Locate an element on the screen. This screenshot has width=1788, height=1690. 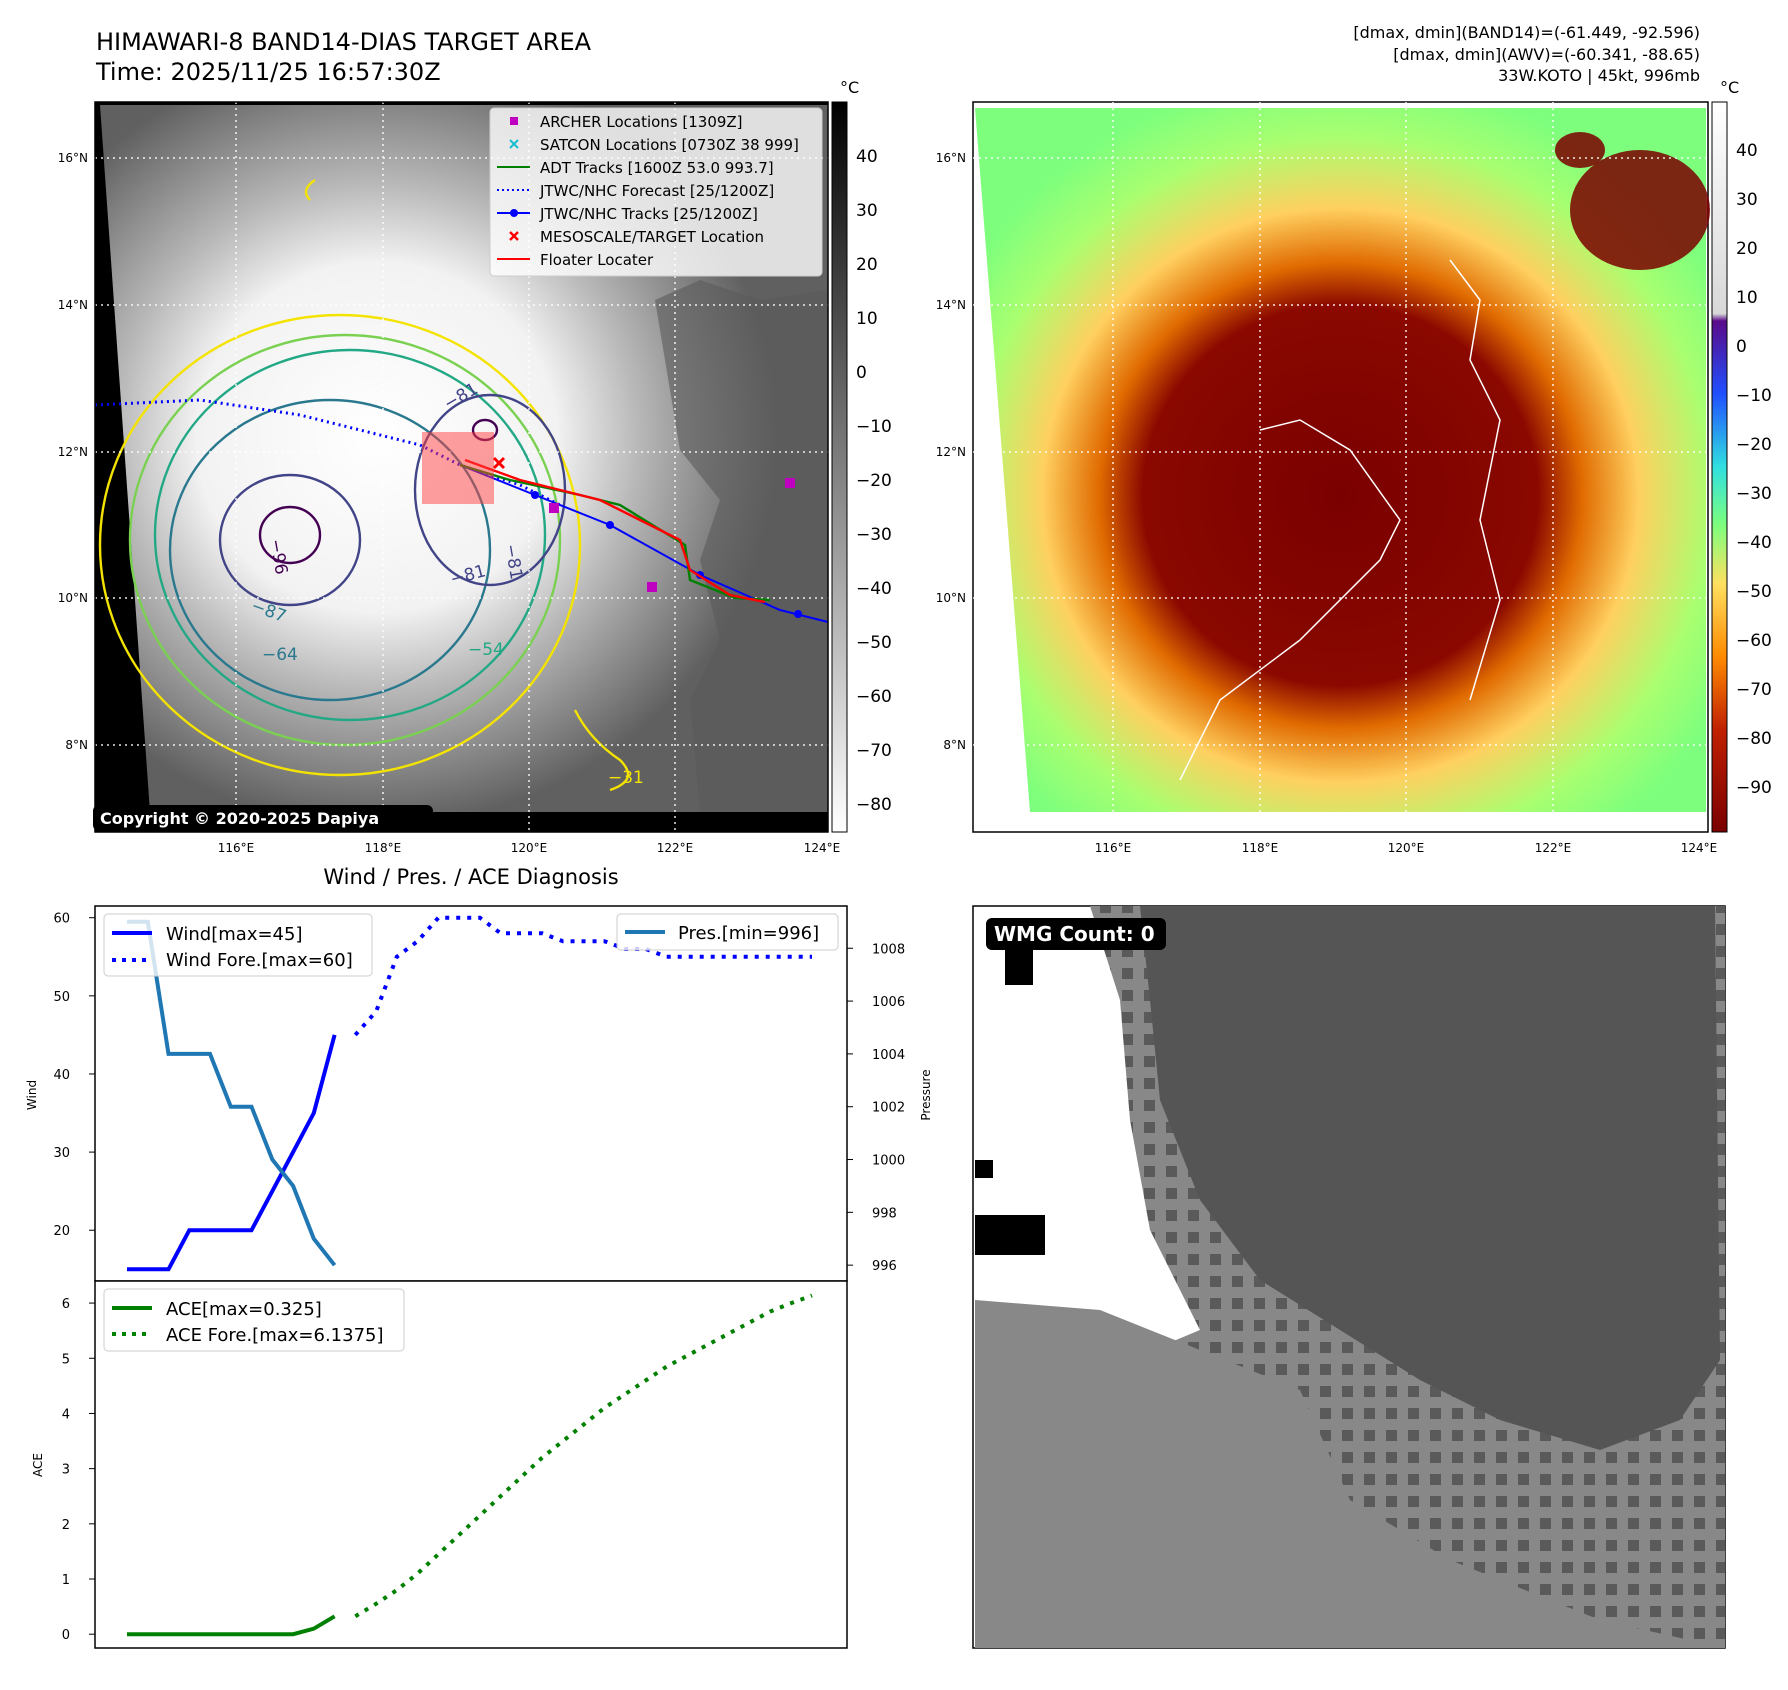
cb-tick: −70 is located at coordinates (1754, 690).